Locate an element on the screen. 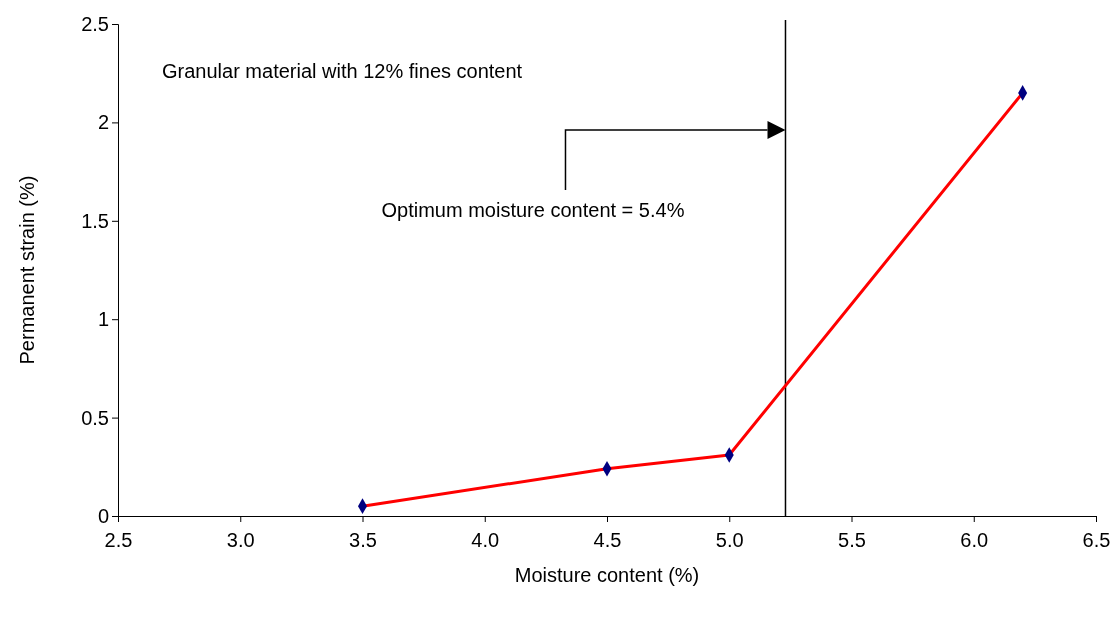  x-tick-label: 4.5 is located at coordinates (607, 540).